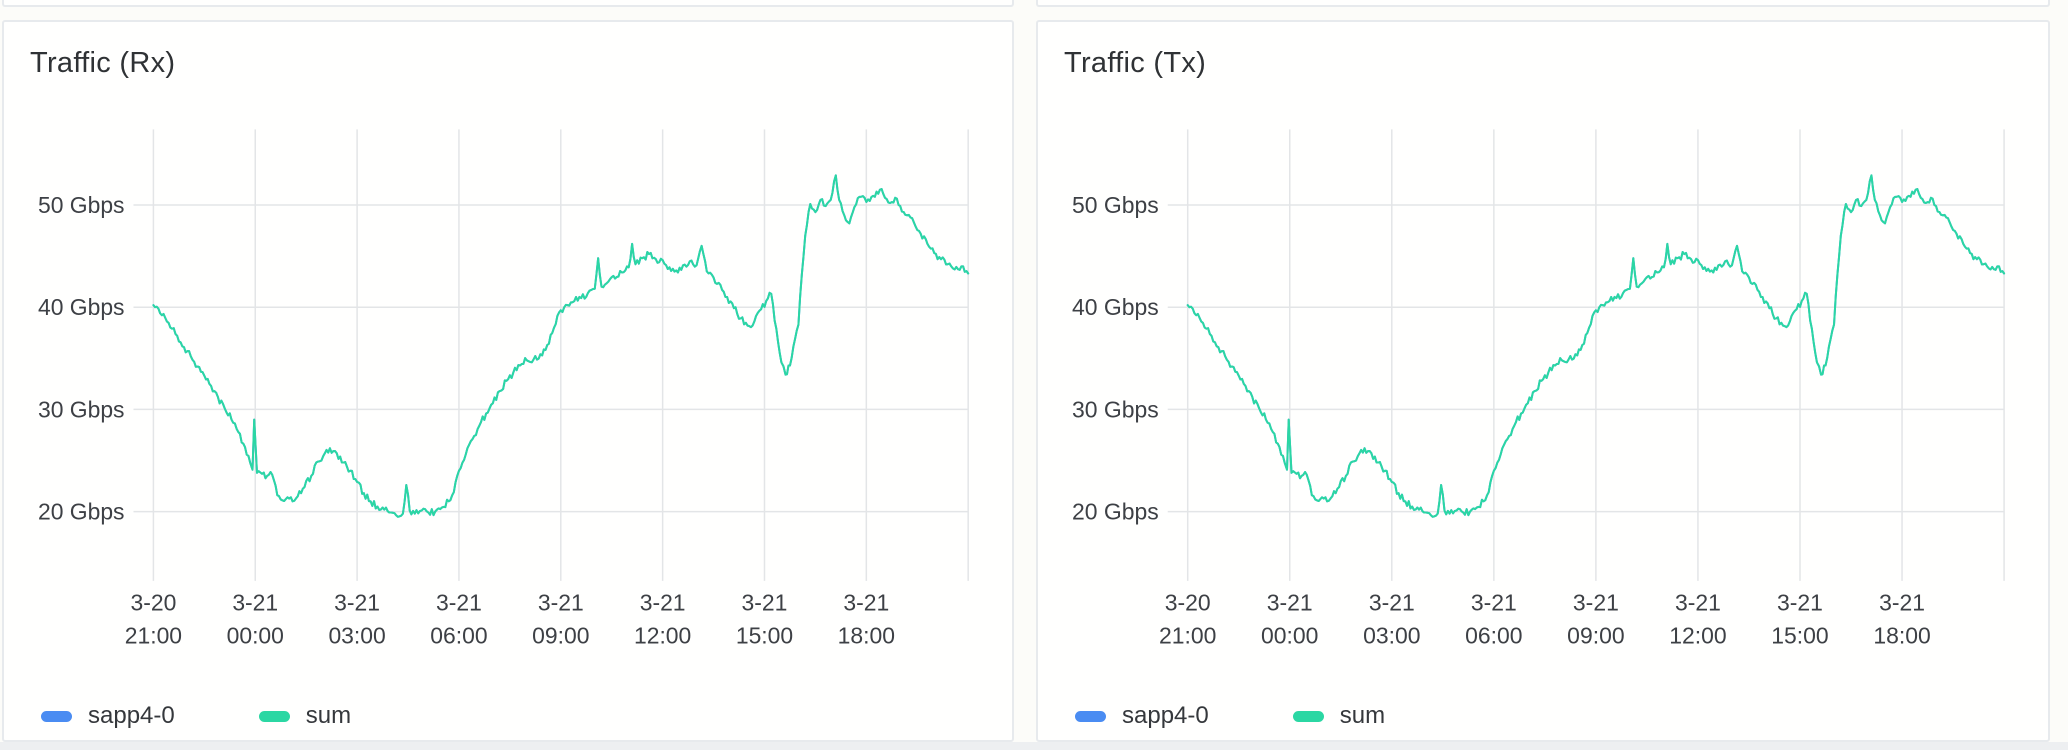 This screenshot has width=2068, height=750. What do you see at coordinates (1230, 716) in the screenshot?
I see `legend-tx: sapp4-0 sum` at bounding box center [1230, 716].